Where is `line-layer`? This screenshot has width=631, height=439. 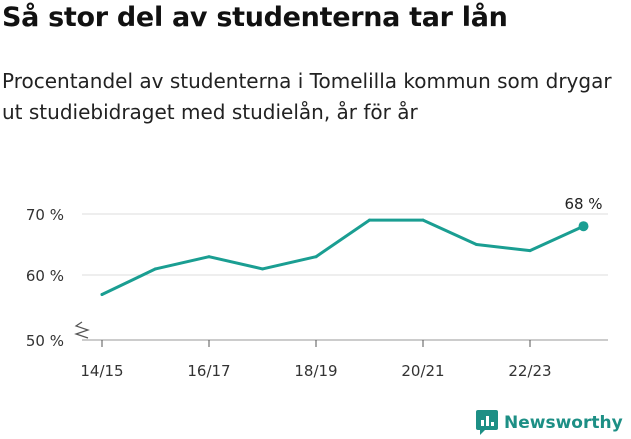 line-layer is located at coordinates (344, 257).